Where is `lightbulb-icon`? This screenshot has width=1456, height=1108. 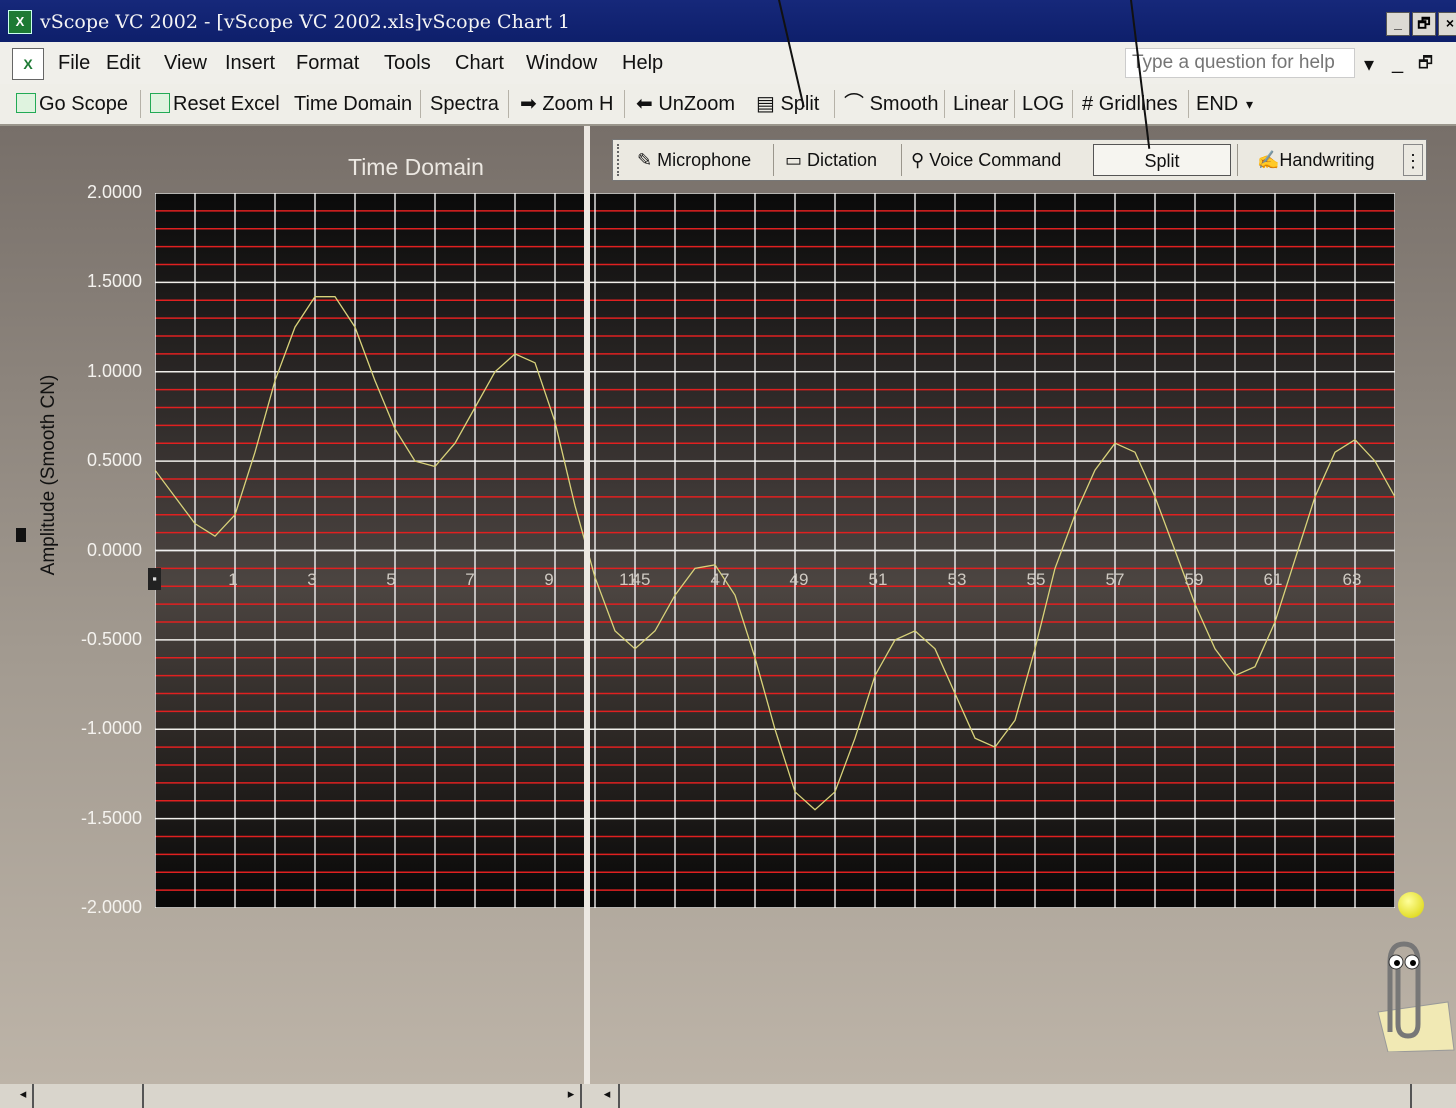 lightbulb-icon is located at coordinates (1411, 905).